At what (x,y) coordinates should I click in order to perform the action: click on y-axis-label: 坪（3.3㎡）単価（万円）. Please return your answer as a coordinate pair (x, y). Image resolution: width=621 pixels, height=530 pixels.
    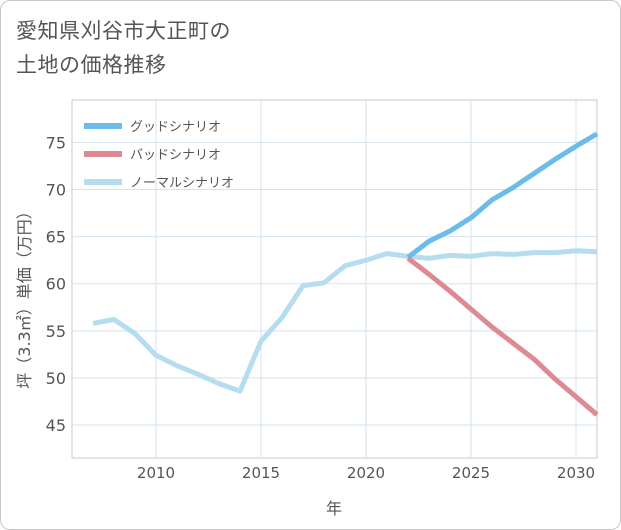
    Looking at the image, I should click on (24, 295).